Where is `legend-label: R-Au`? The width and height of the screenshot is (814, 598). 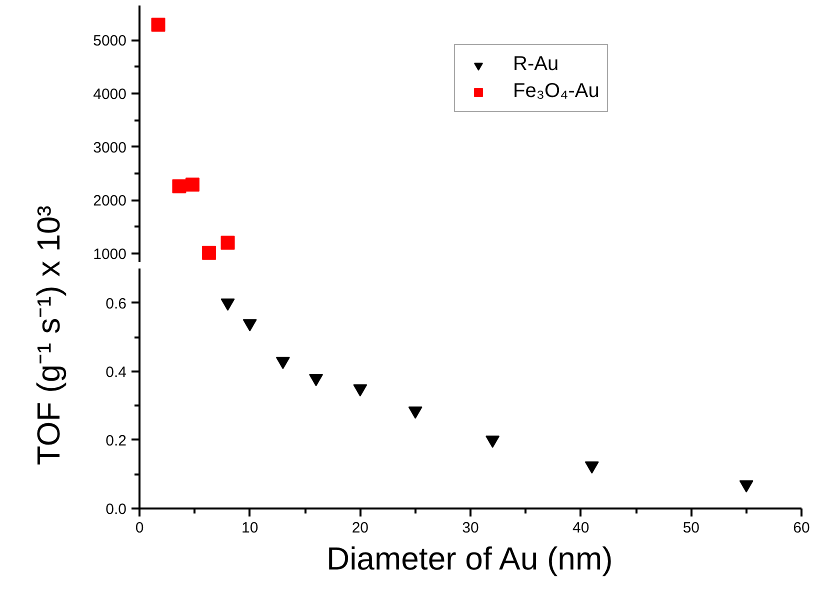 legend-label: R-Au is located at coordinates (536, 64).